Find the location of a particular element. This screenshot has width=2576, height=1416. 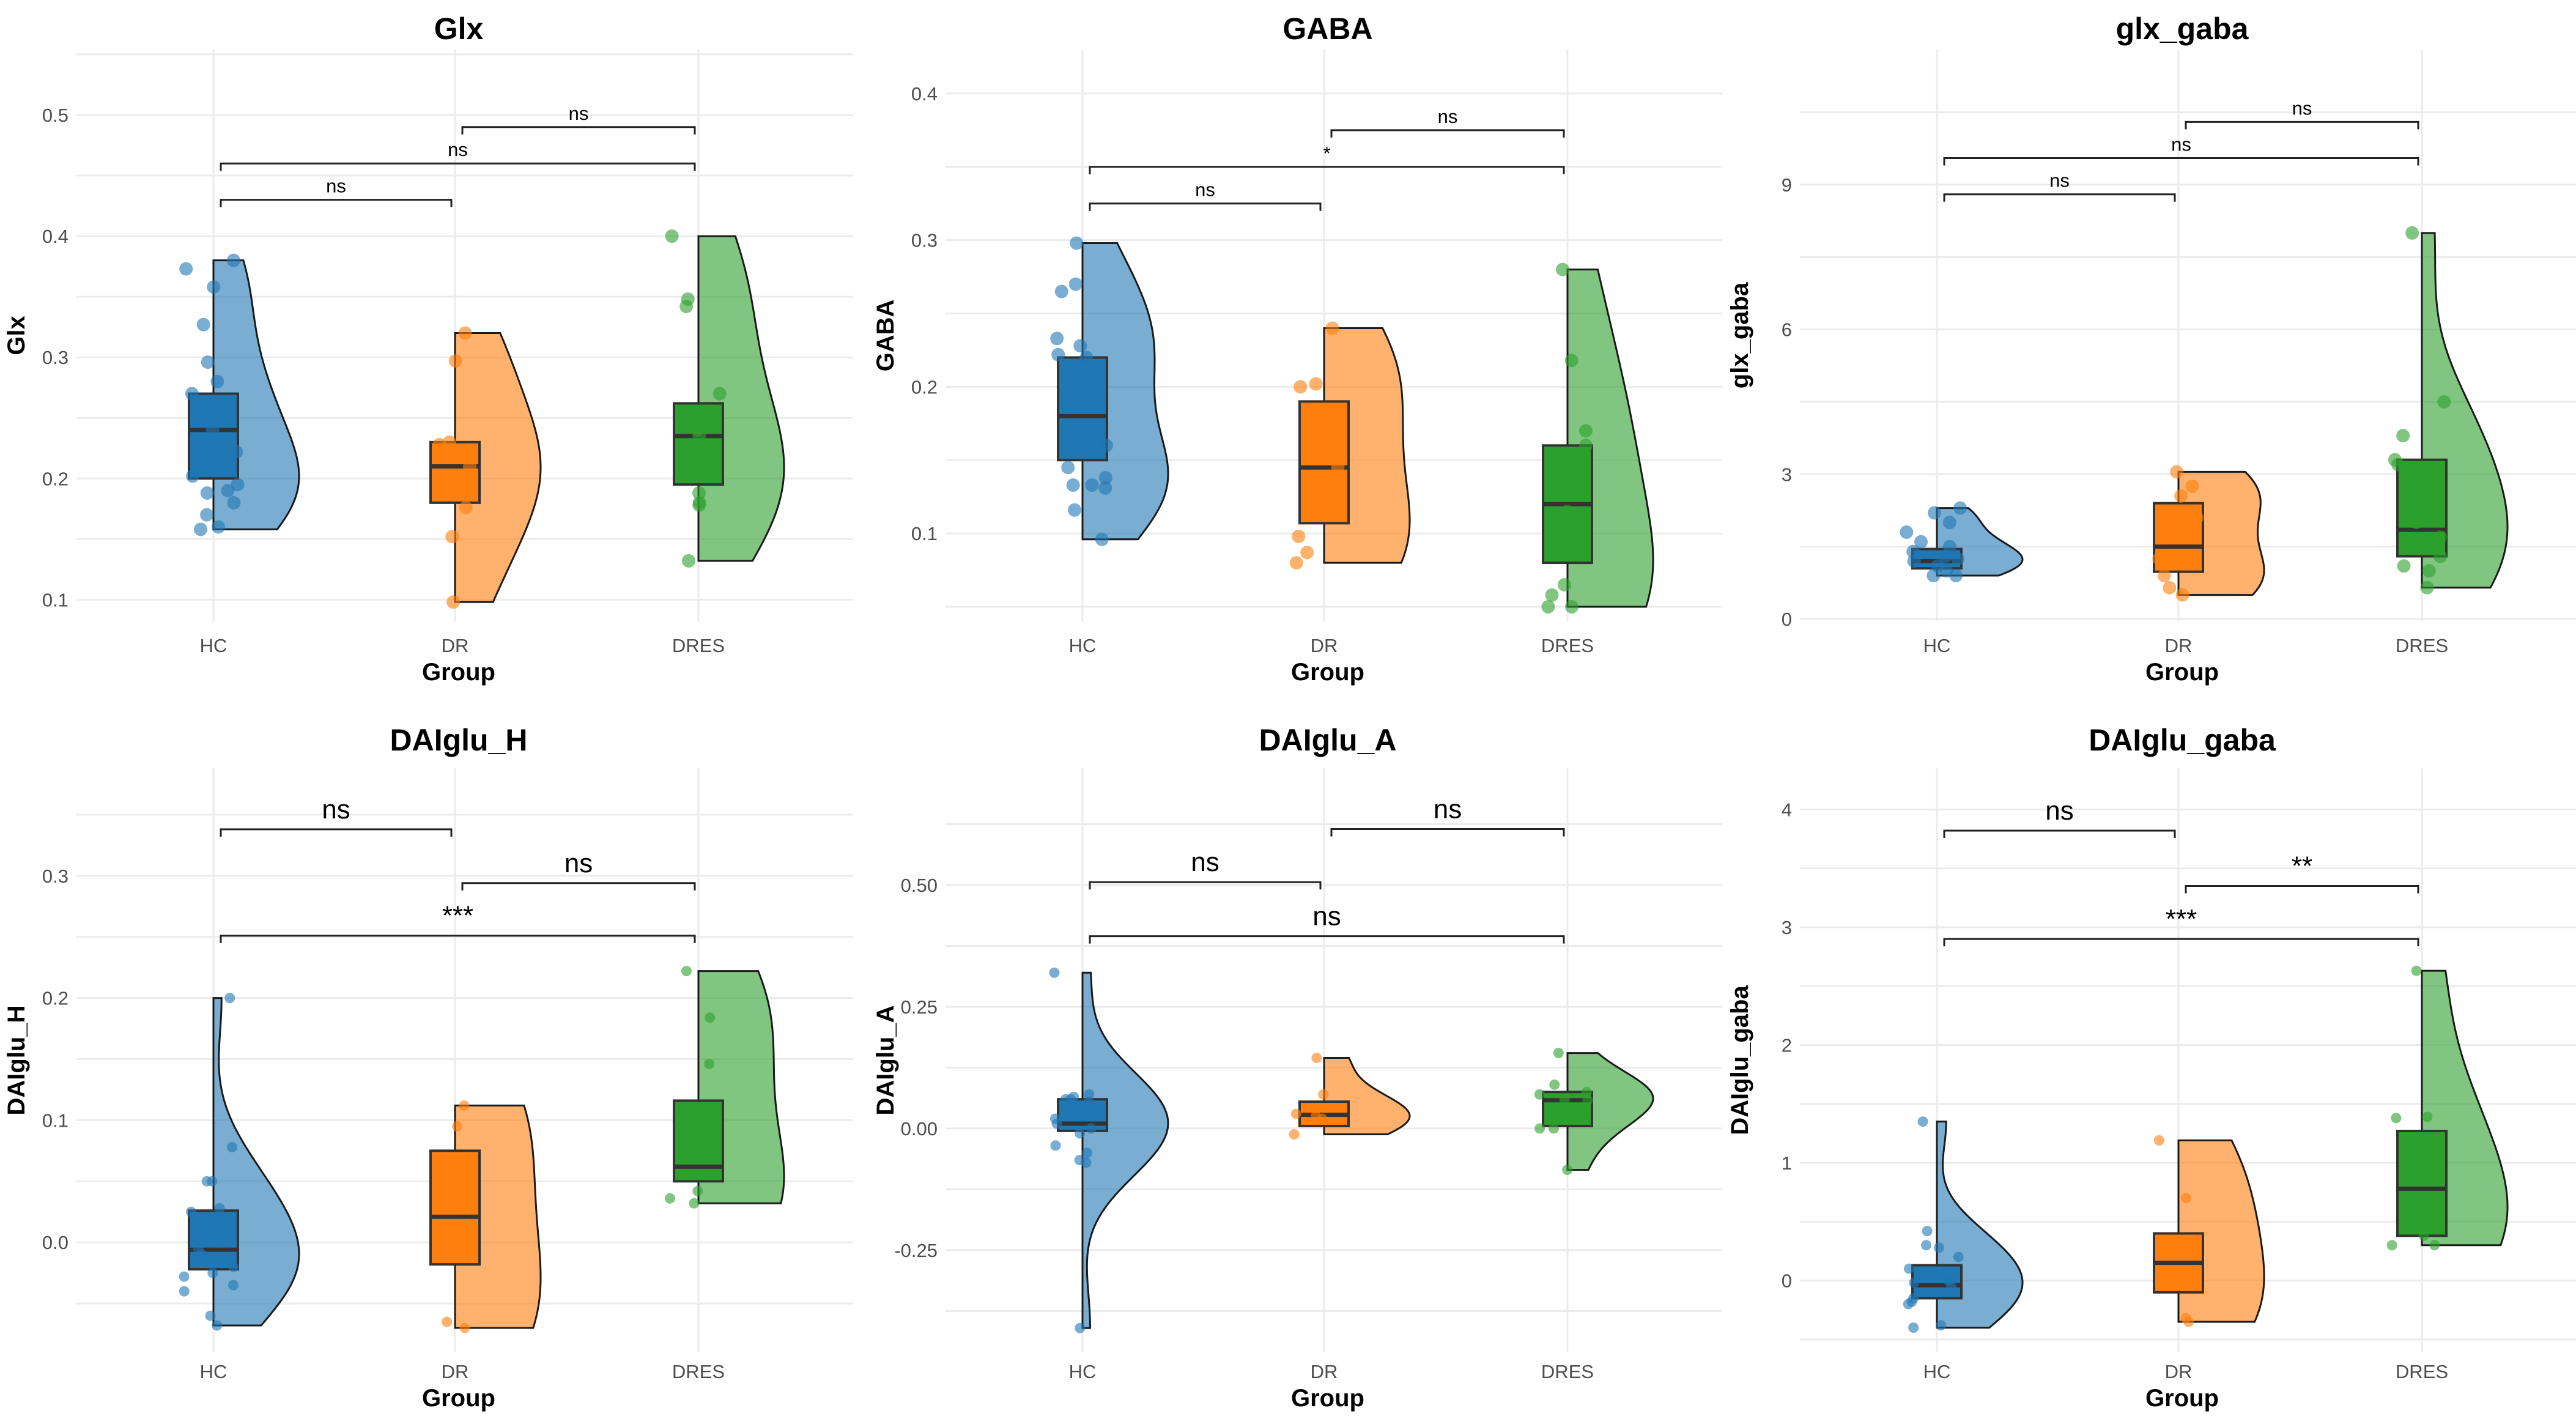

y-tick-label: 0.0 is located at coordinates (55, 1243).